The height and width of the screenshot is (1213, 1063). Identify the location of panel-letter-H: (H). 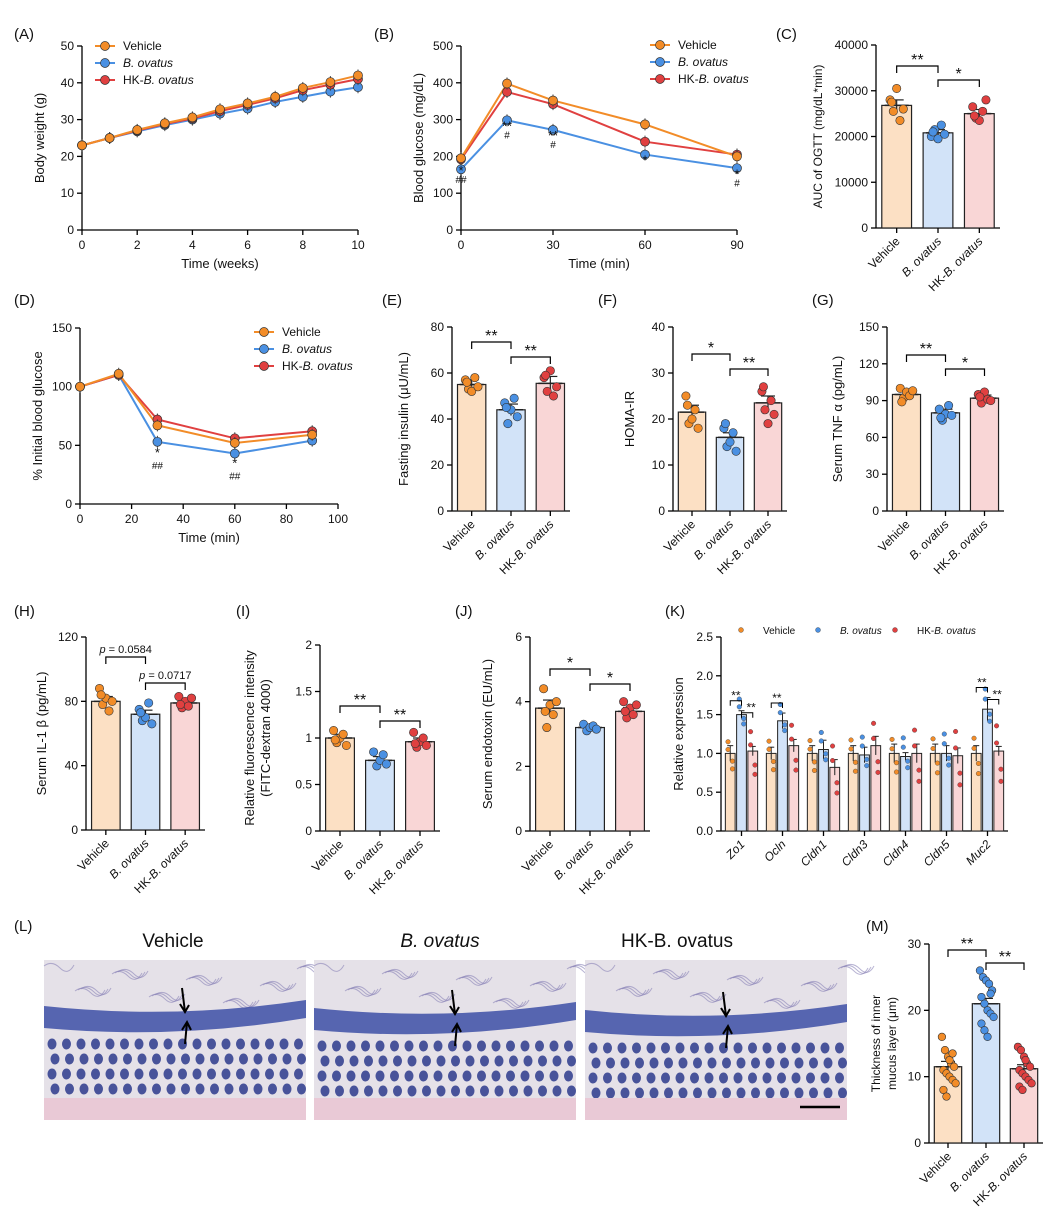
(24, 611).